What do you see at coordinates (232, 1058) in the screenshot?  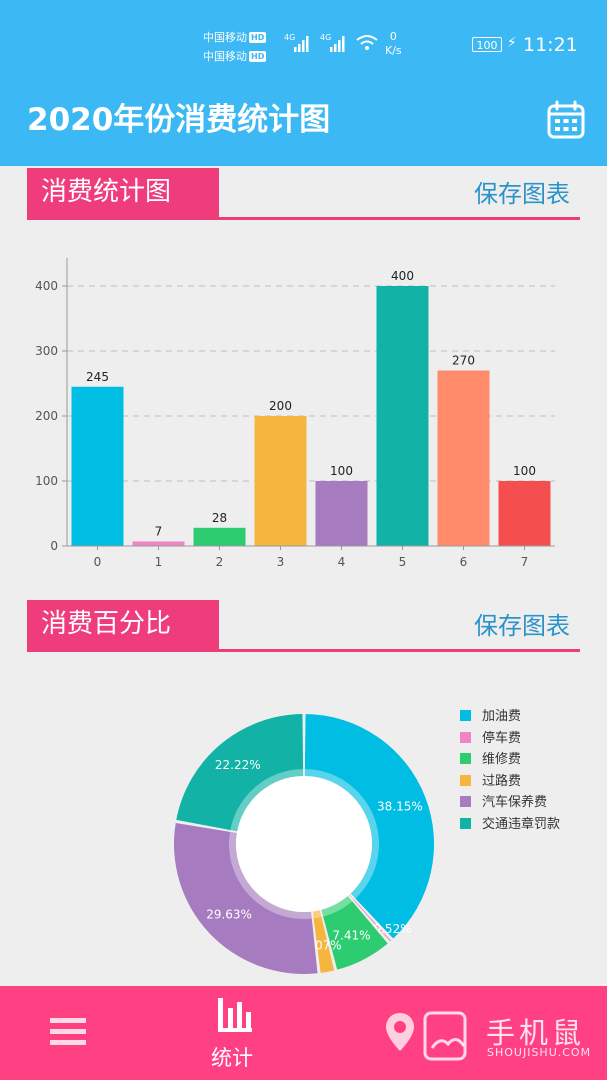 I see `tab-stats-label: 统计` at bounding box center [232, 1058].